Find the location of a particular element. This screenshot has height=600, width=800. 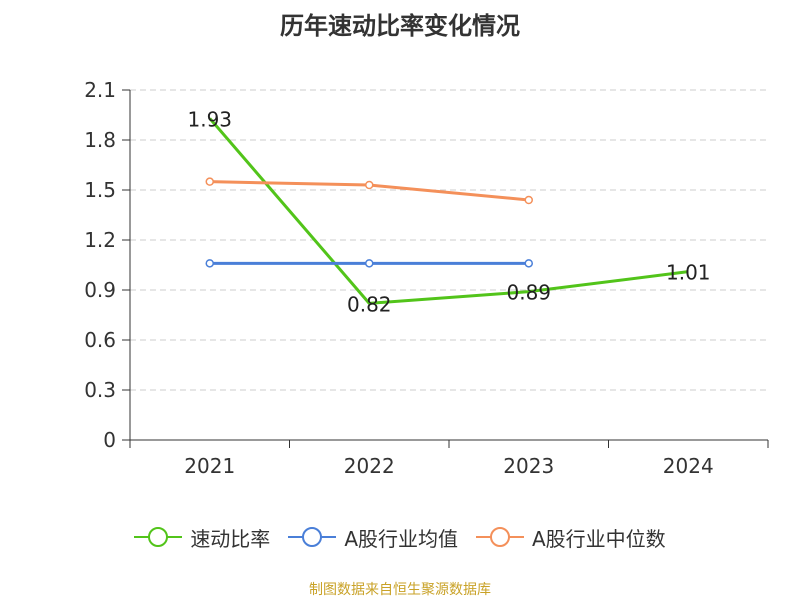

series-1-point-2023 is located at coordinates (528, 263).